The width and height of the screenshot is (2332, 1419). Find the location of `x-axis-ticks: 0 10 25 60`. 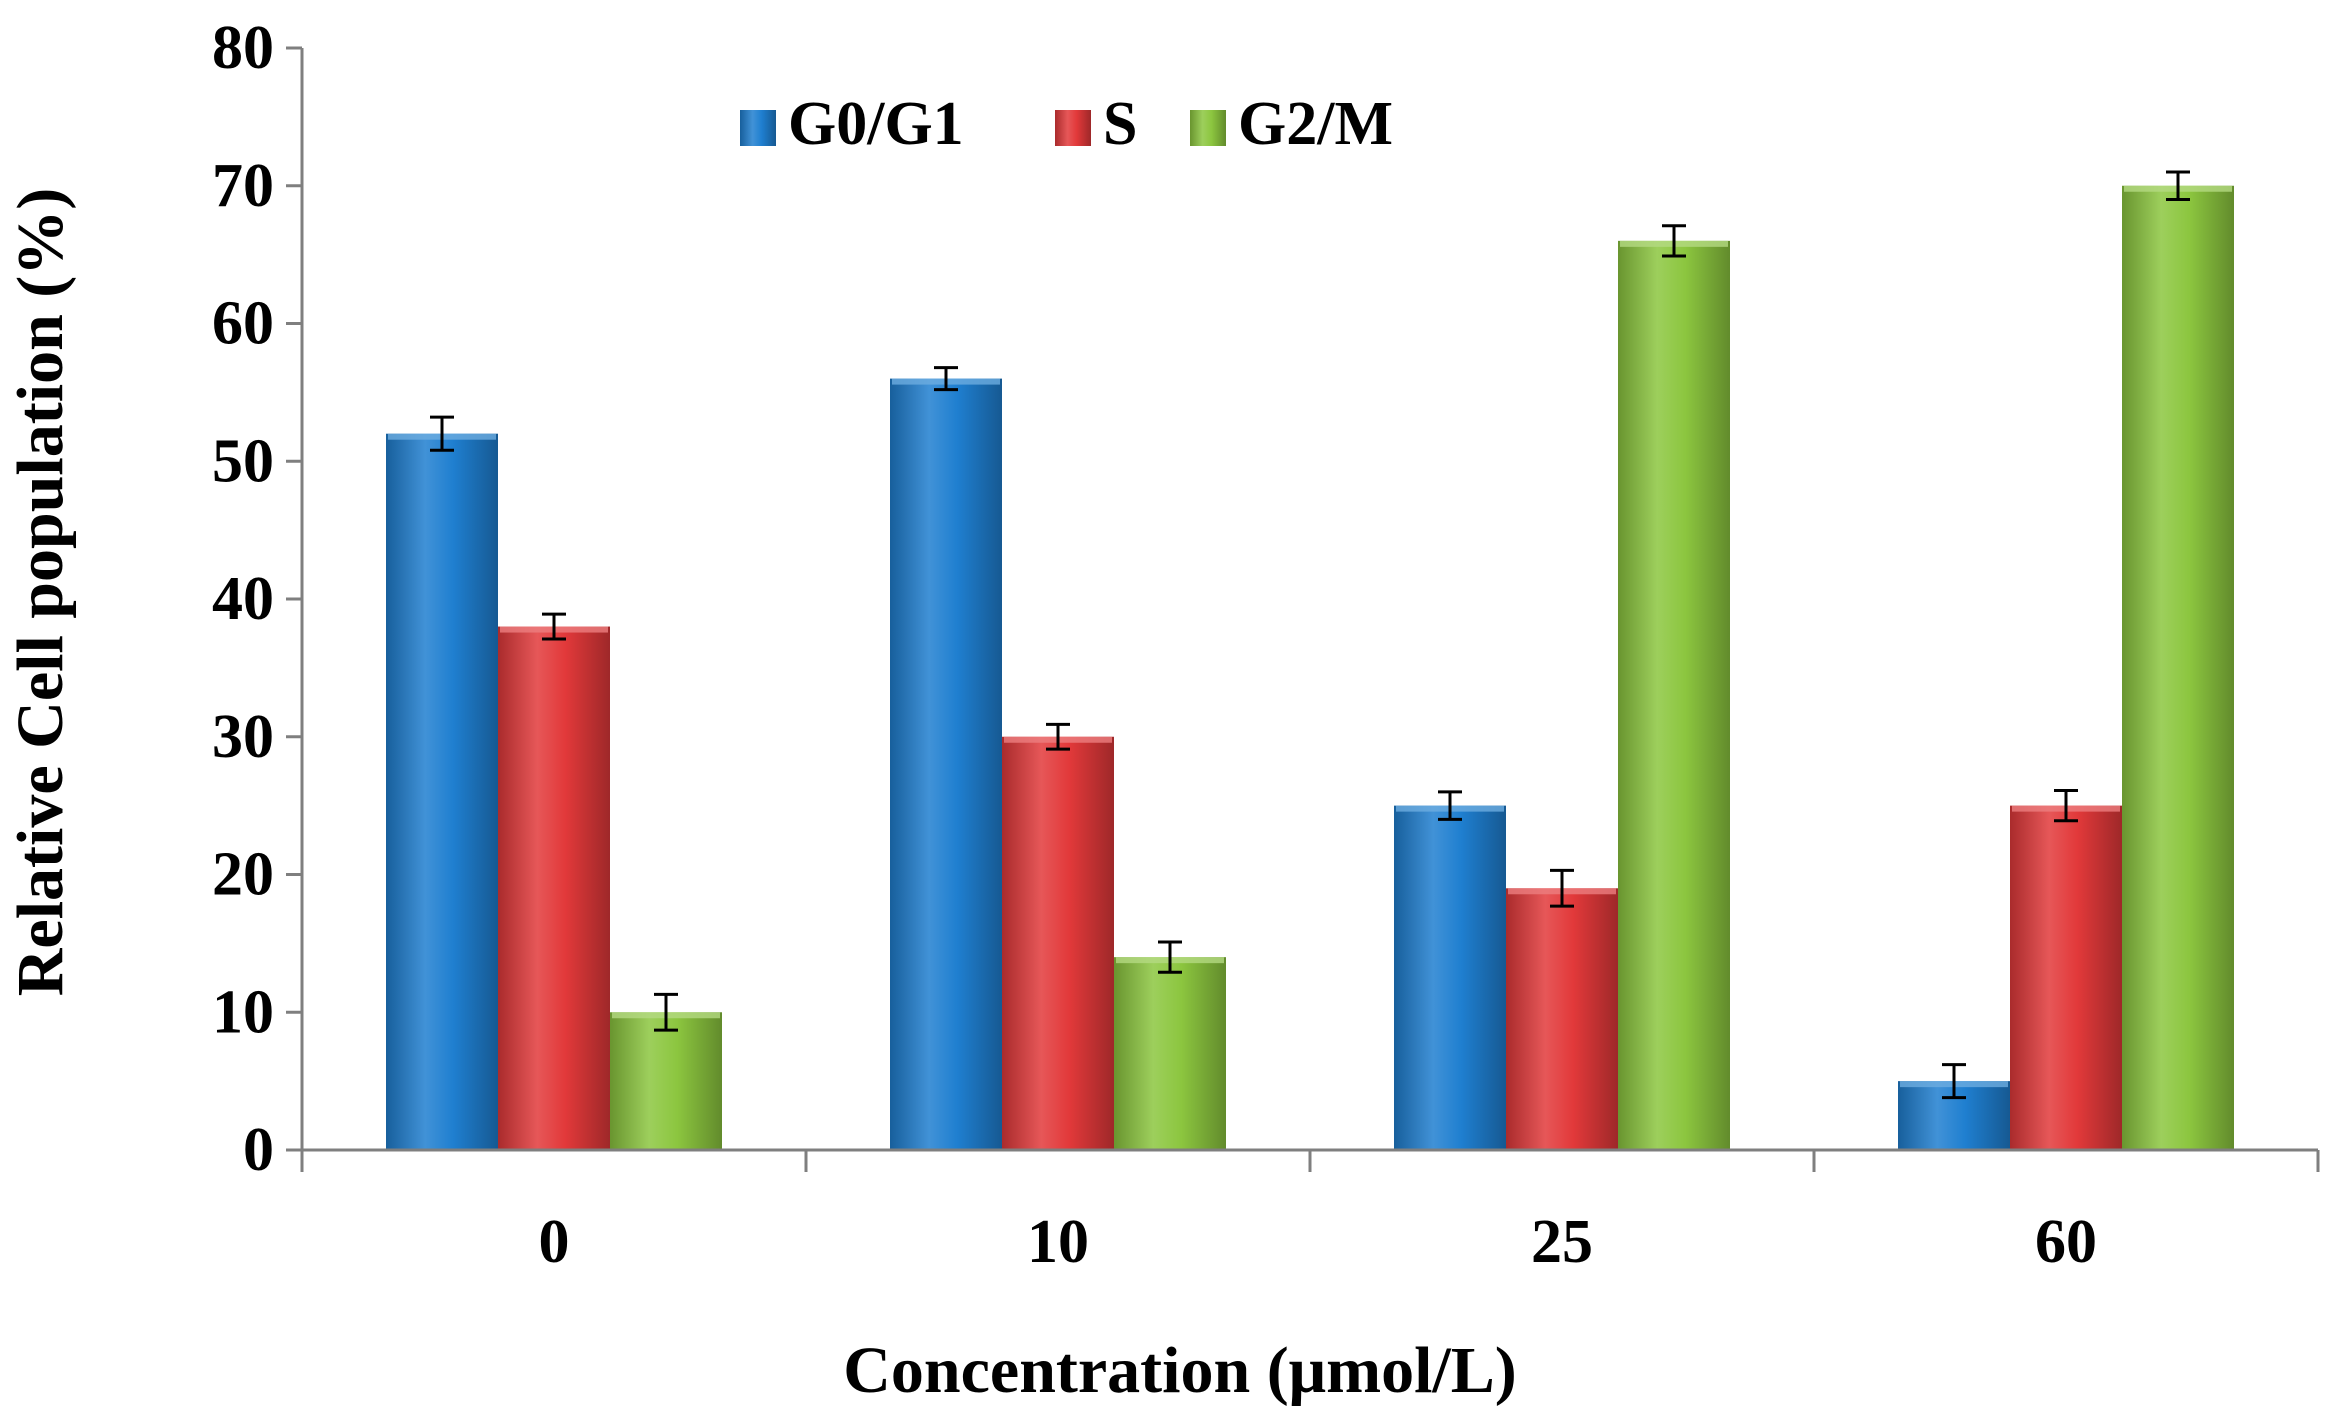

x-axis-ticks: 0 10 25 60 is located at coordinates (1310, 1213).